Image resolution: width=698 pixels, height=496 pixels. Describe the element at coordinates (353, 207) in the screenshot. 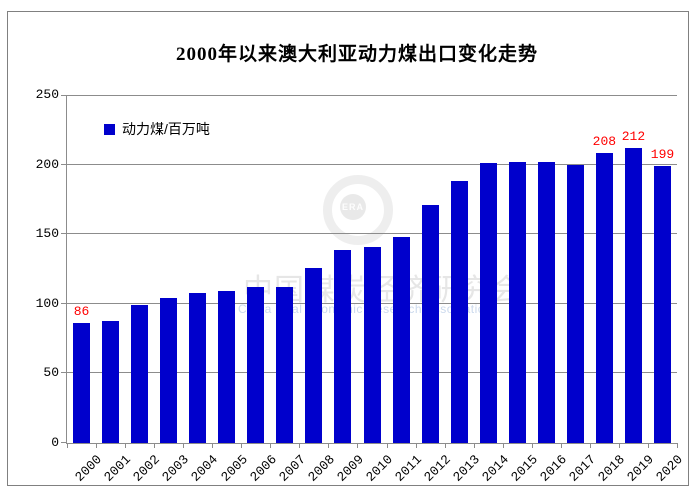

I see `watermark-cera-logo-text: ERA` at that location.